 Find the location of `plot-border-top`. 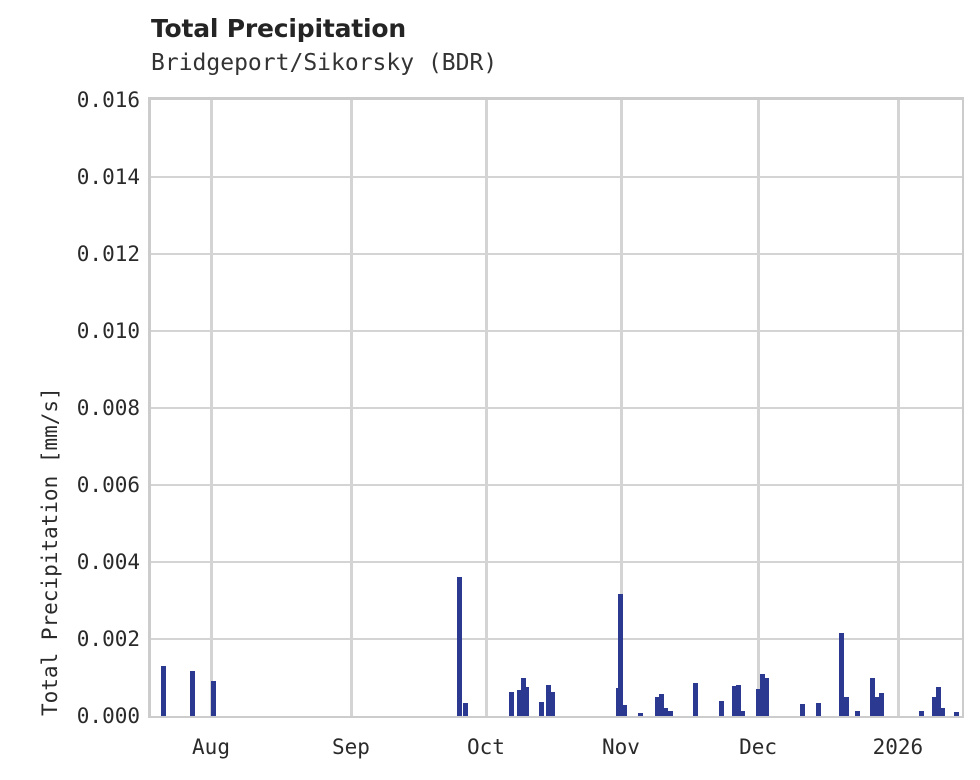

plot-border-top is located at coordinates (557, 99).